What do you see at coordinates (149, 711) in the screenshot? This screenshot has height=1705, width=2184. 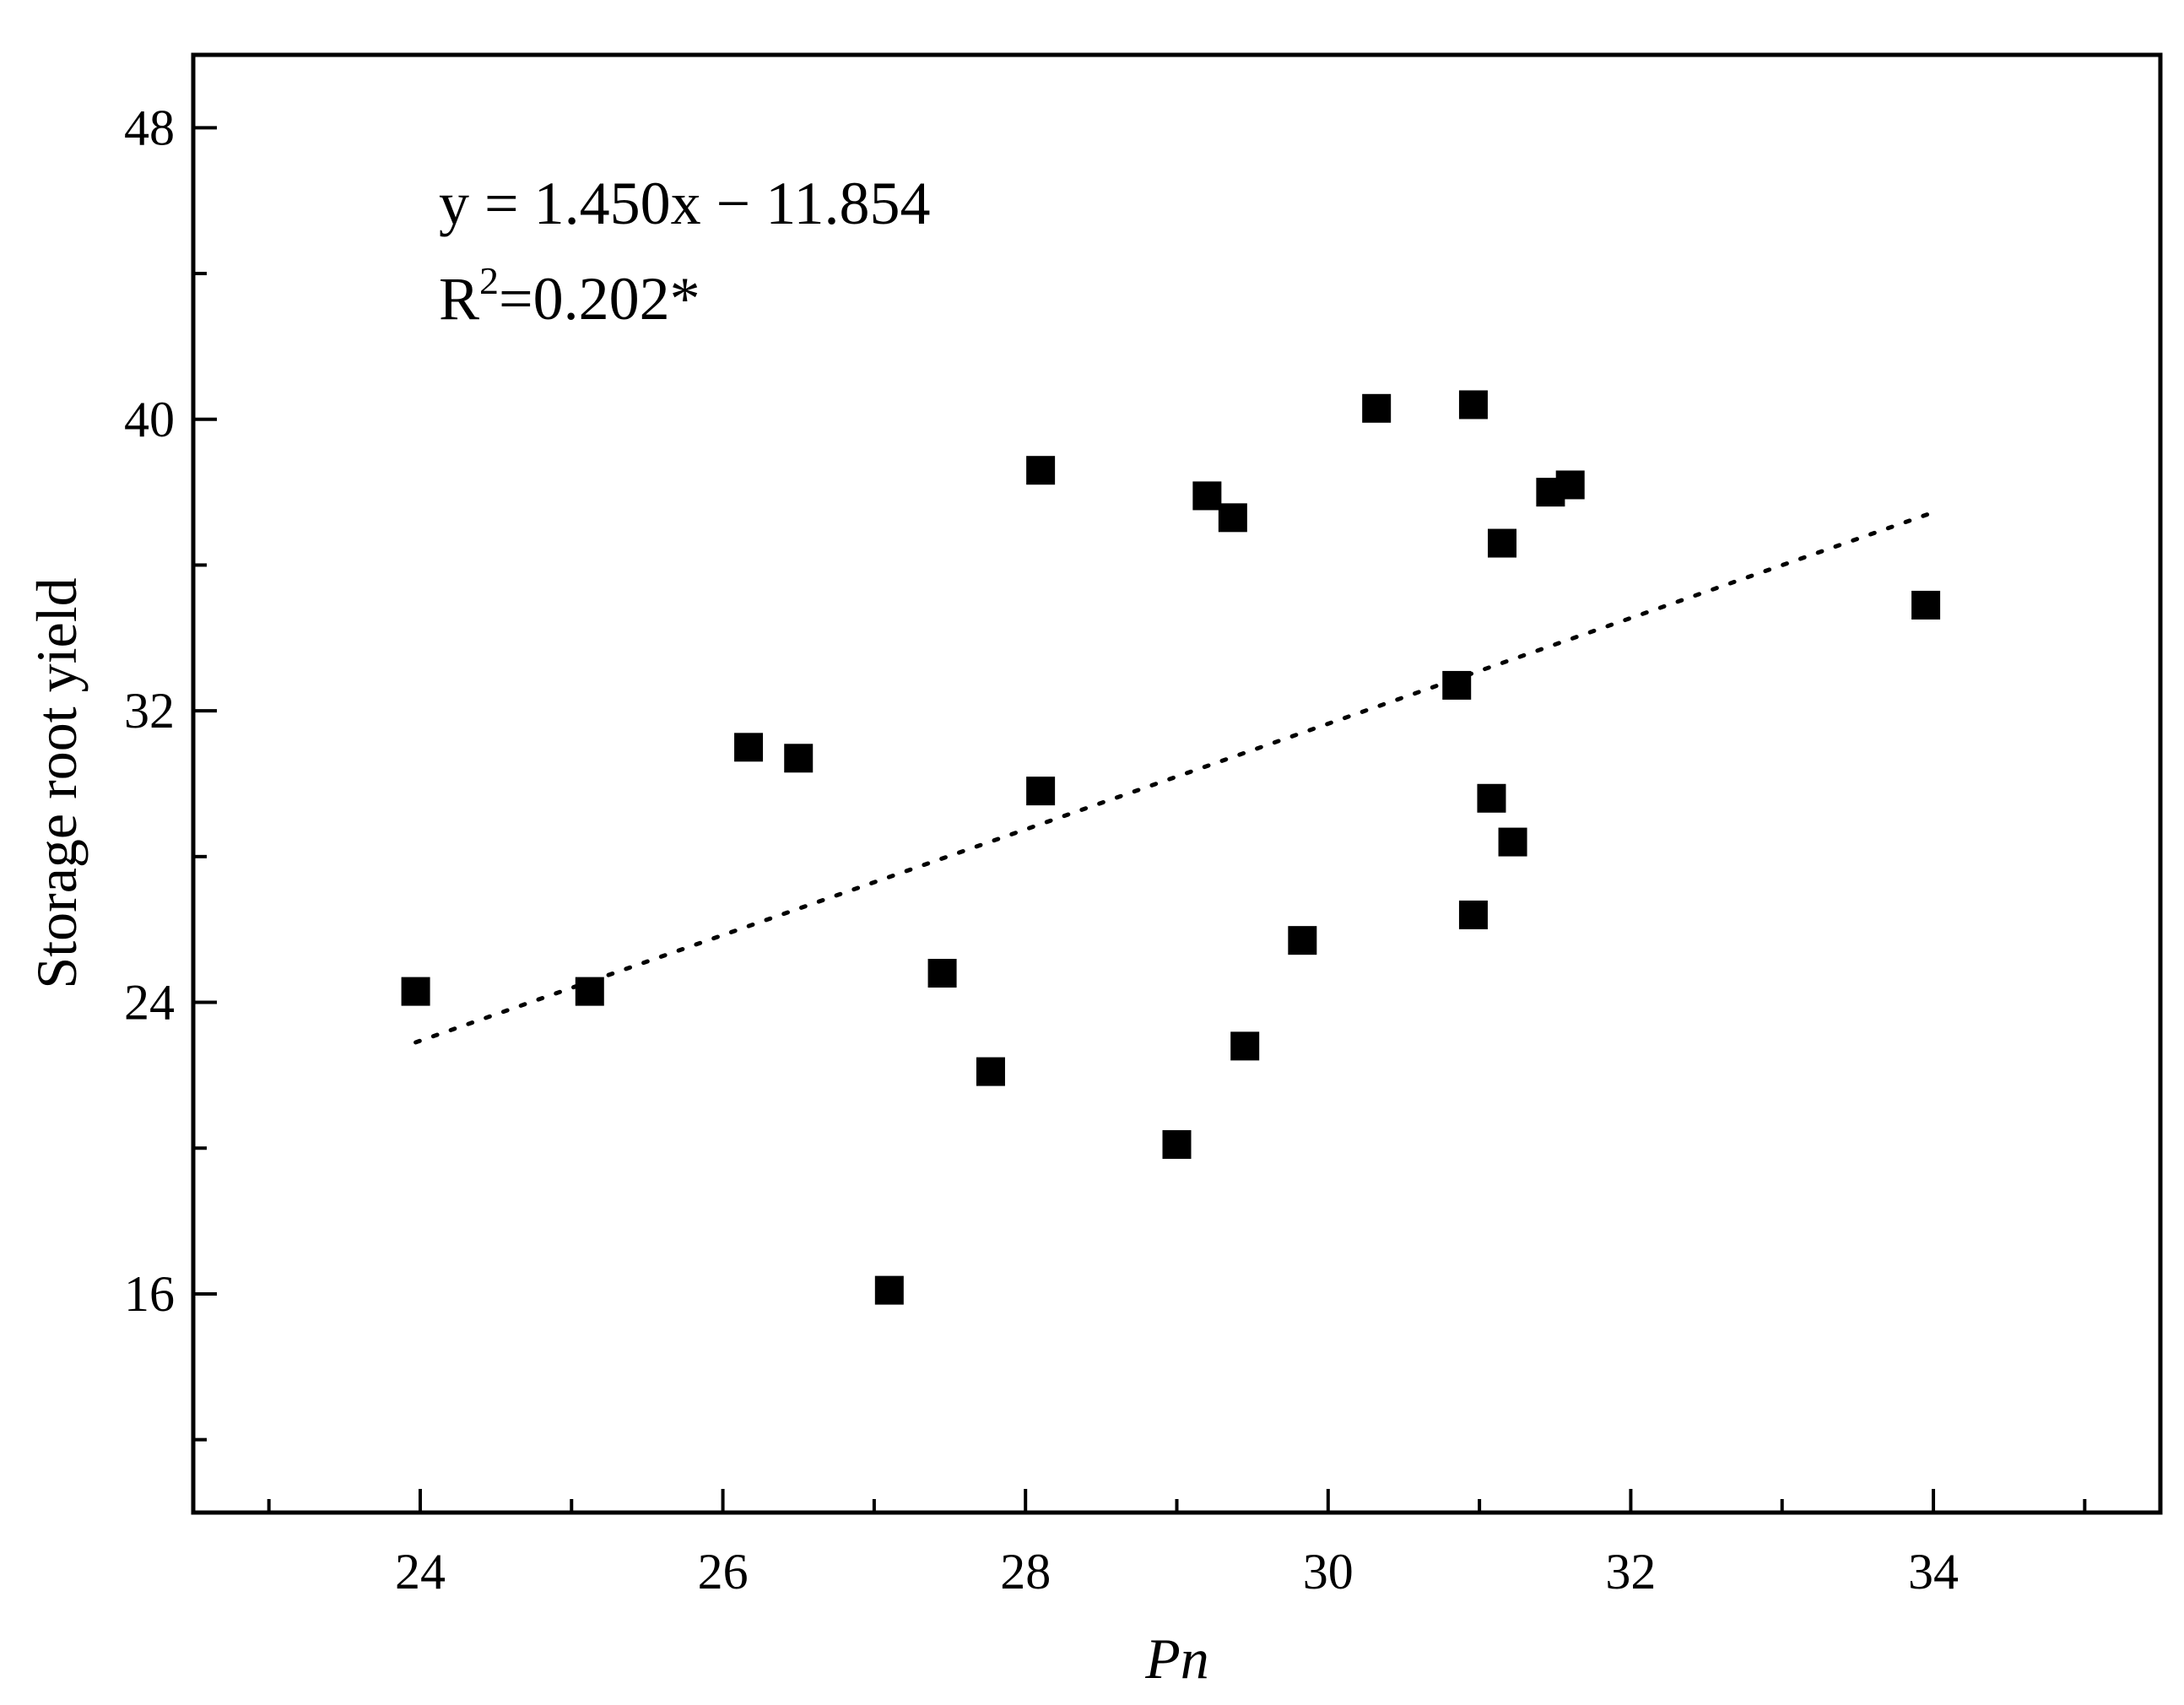 I see `y-tick-label: 32` at bounding box center [149, 711].